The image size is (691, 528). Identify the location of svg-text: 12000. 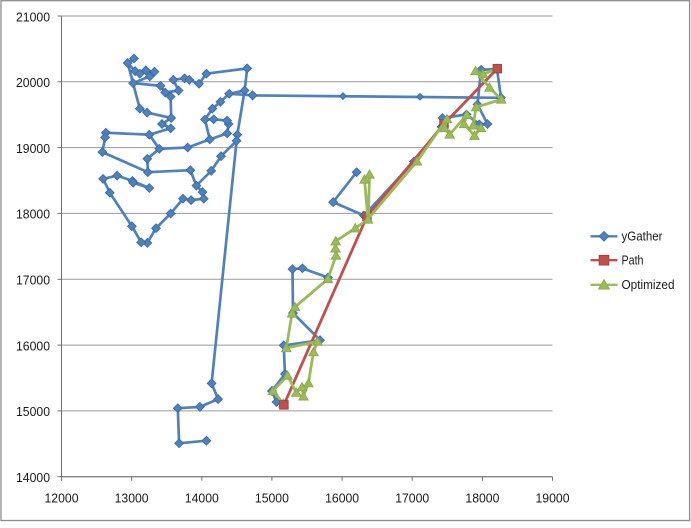
(62, 497).